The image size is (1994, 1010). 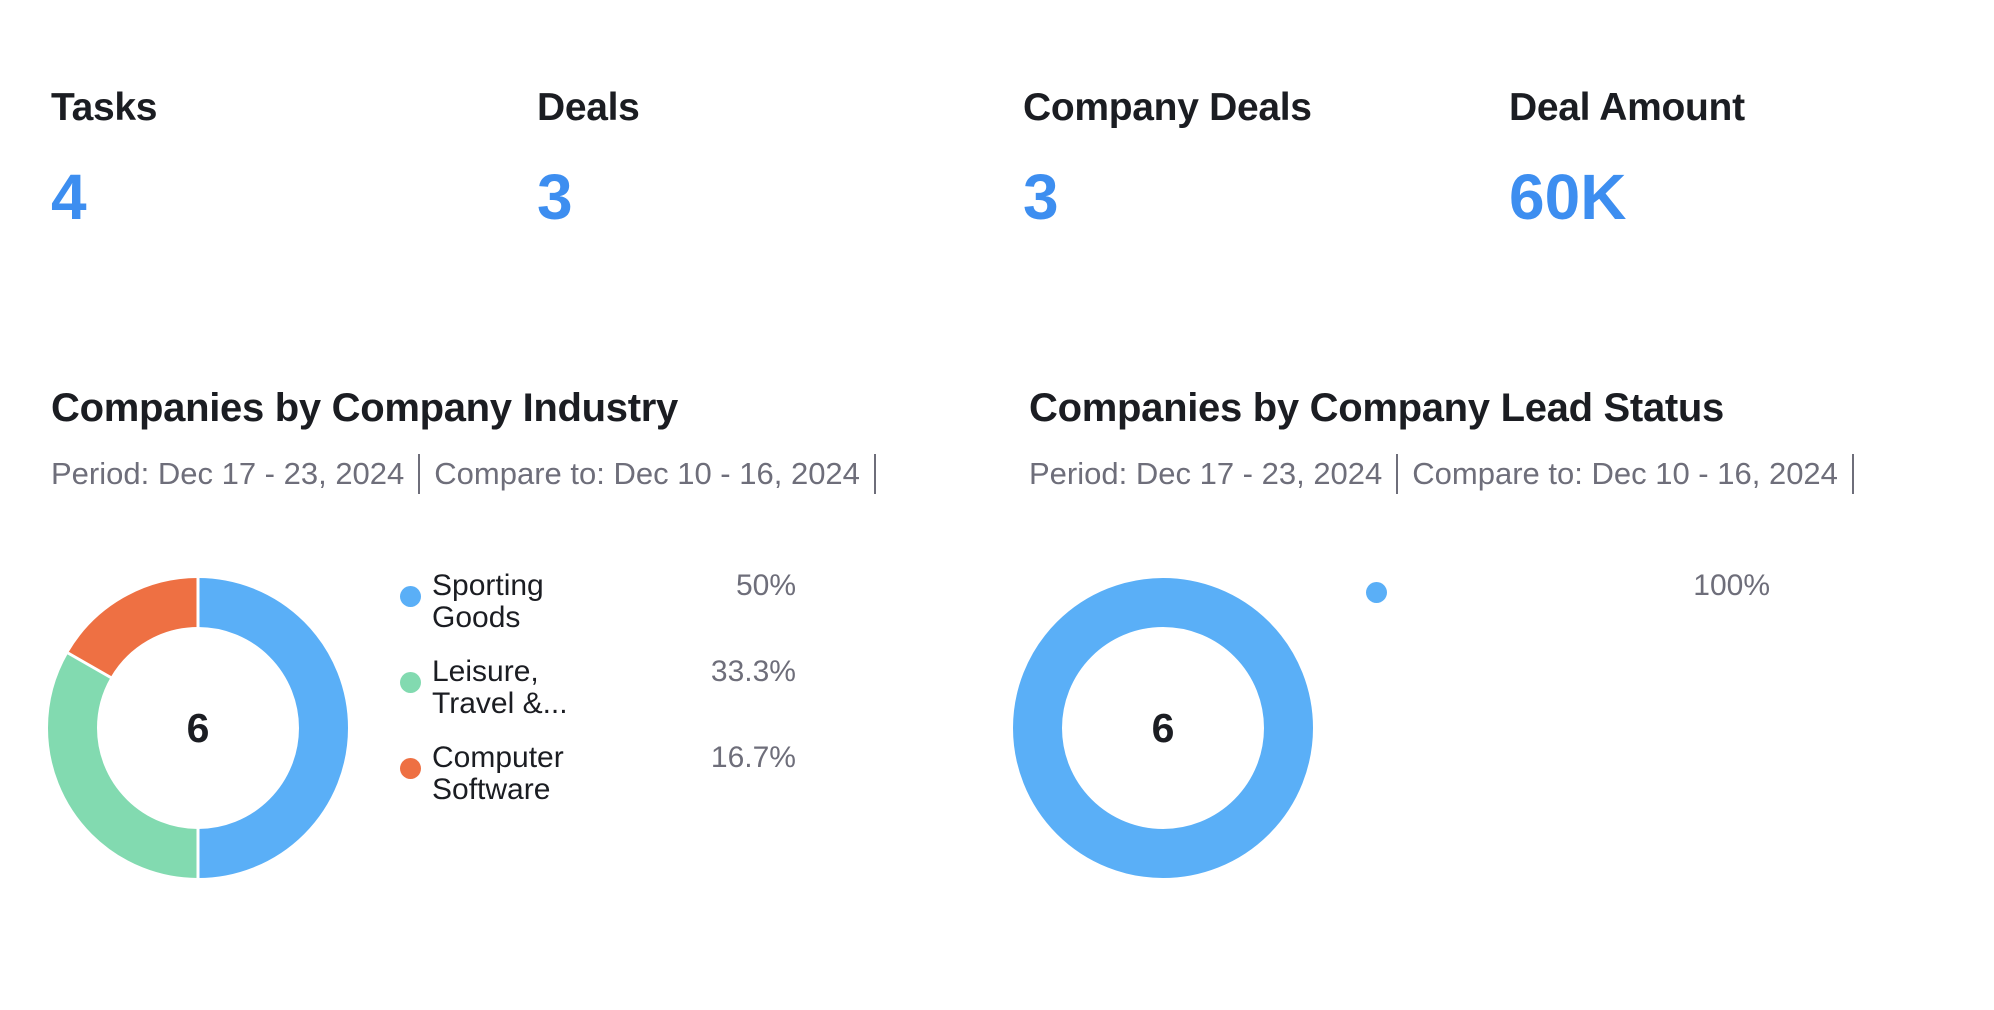 I want to click on slice-lead-status, so click(x=1163, y=728).